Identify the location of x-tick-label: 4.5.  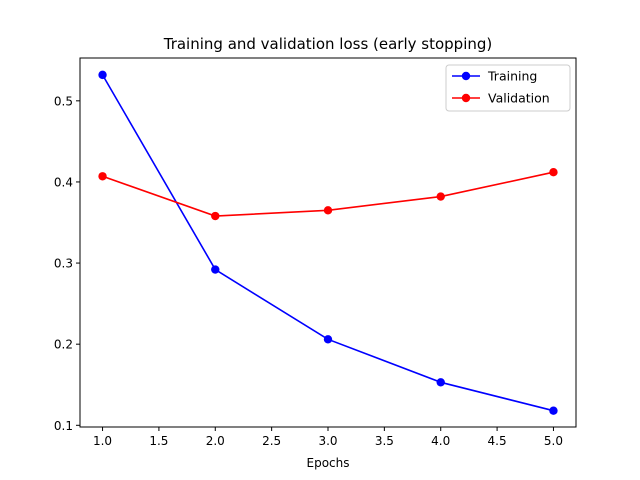
(497, 441).